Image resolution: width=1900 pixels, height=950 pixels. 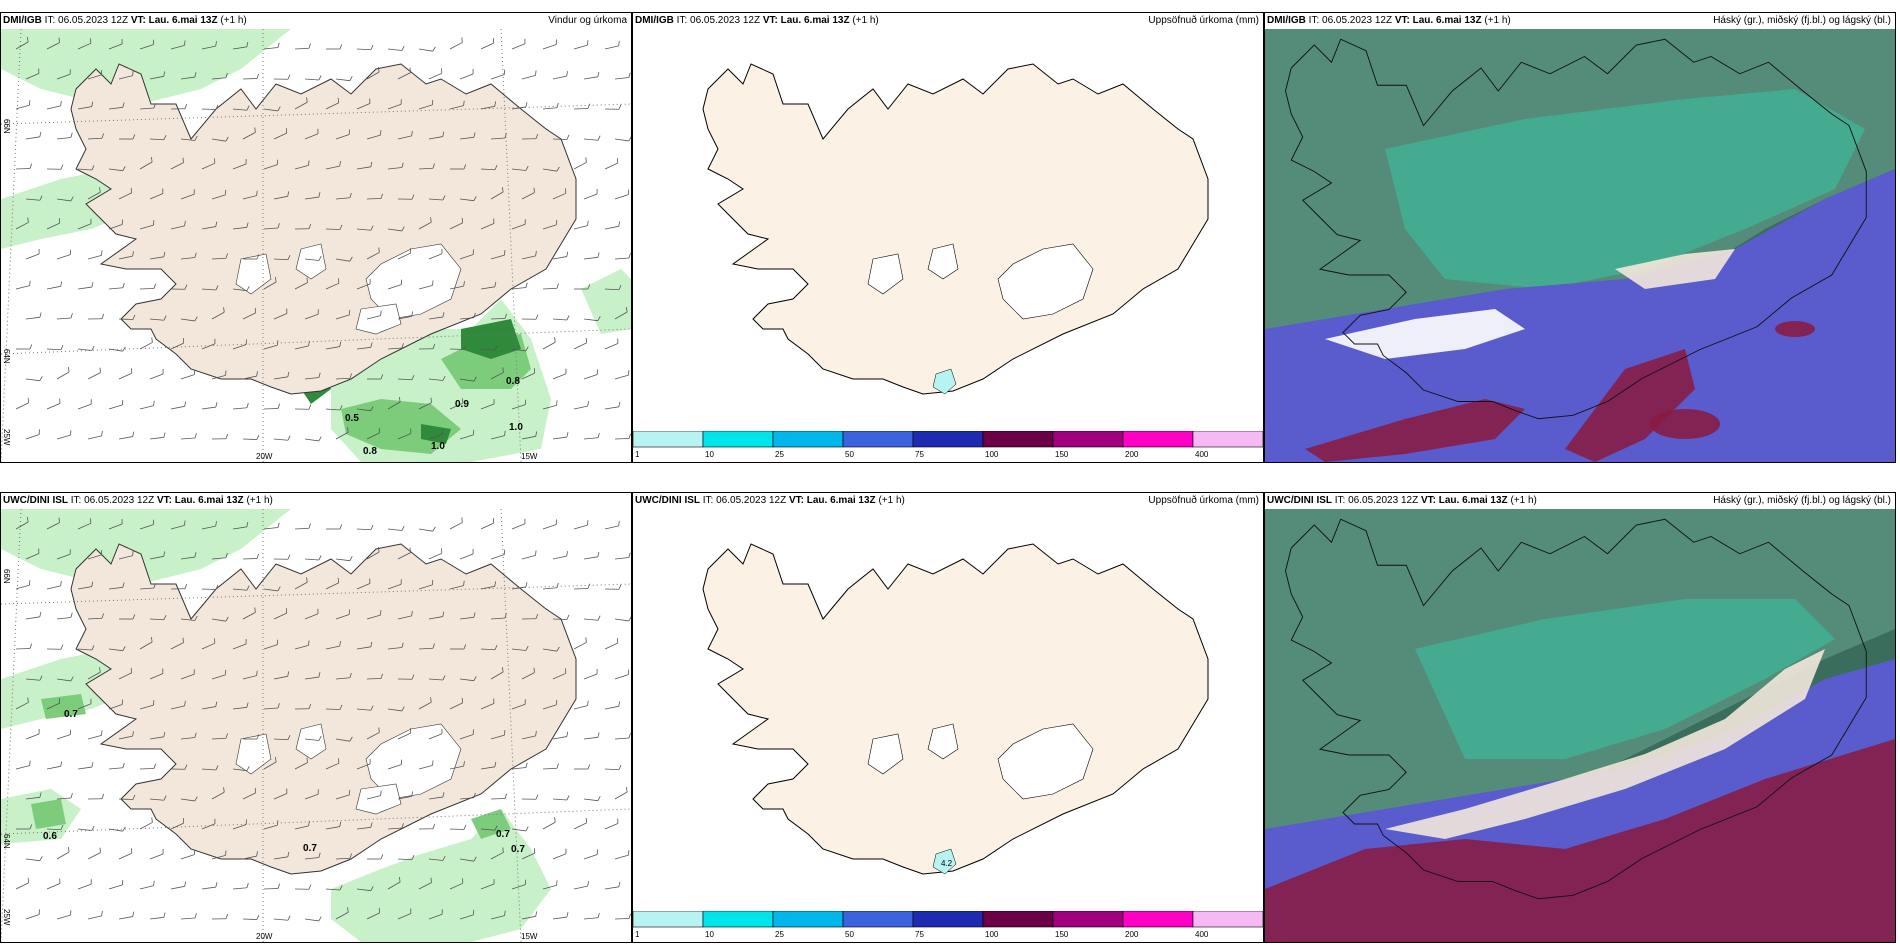 What do you see at coordinates (1203, 500) in the screenshot?
I see `panel-title: Uppsöfnuð úrkoma (mm)` at bounding box center [1203, 500].